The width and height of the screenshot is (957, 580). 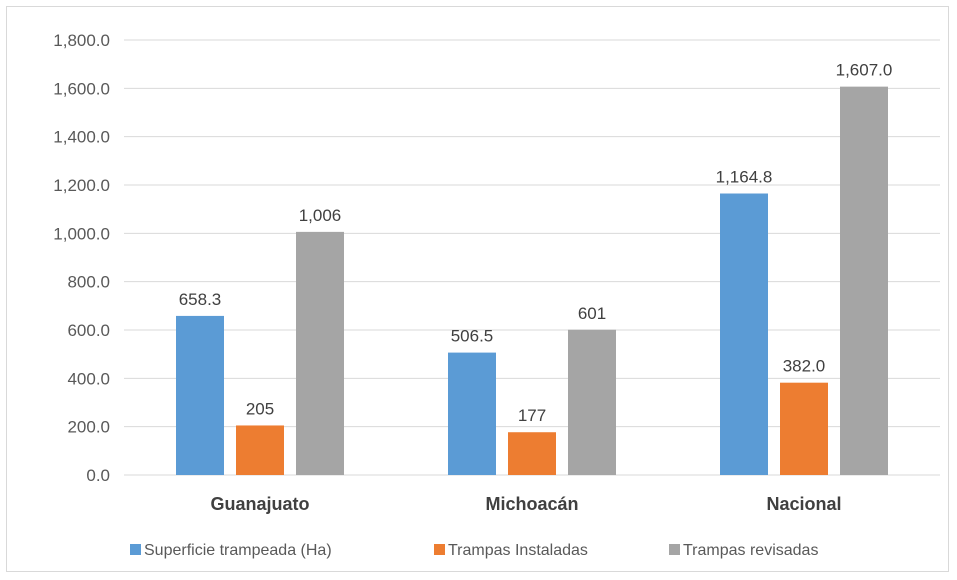 What do you see at coordinates (744, 177) in the screenshot?
I see `data-label: 1,164.8` at bounding box center [744, 177].